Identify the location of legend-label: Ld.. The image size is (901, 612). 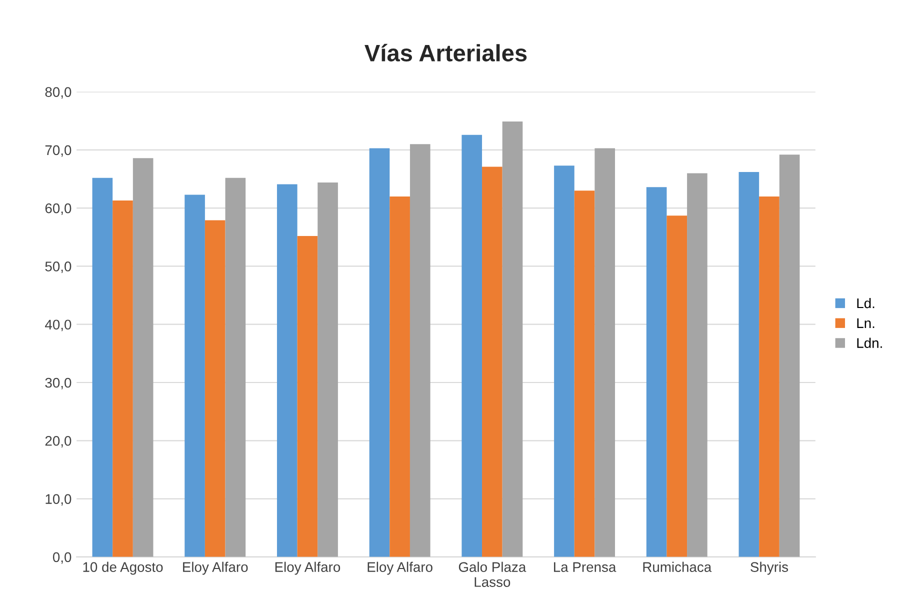
(865, 303).